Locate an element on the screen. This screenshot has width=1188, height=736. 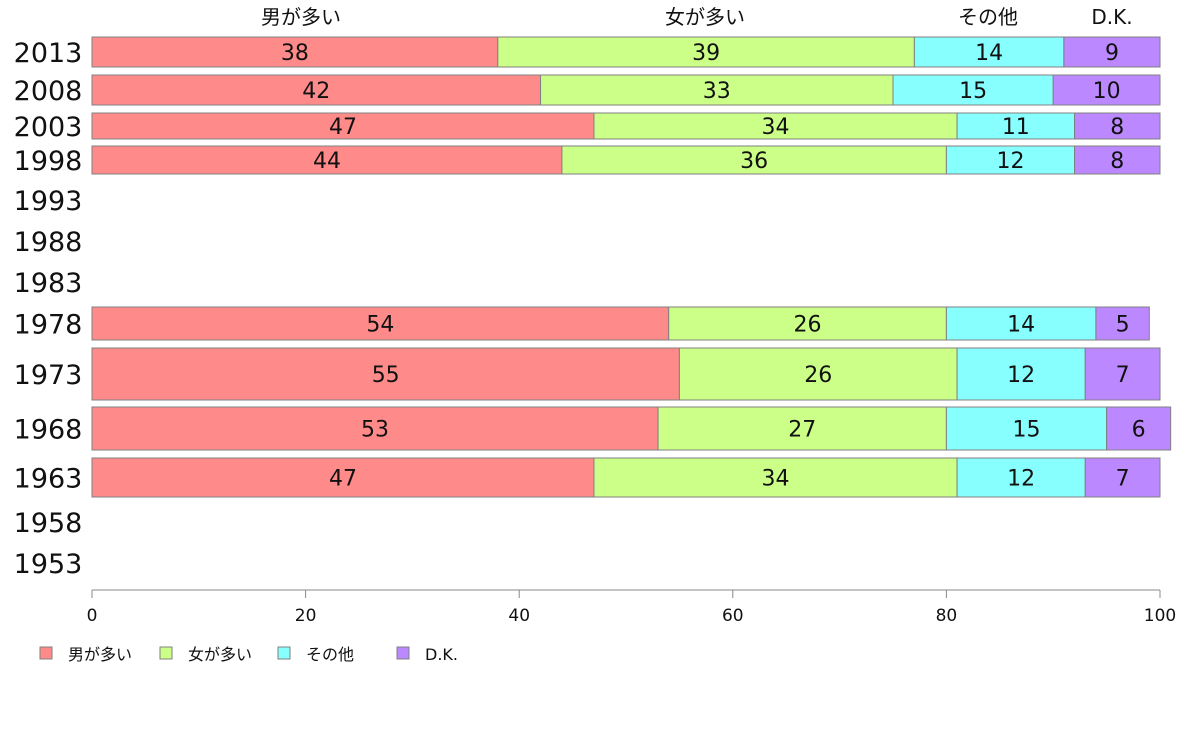
year-label: 2013 is located at coordinates (48, 53).